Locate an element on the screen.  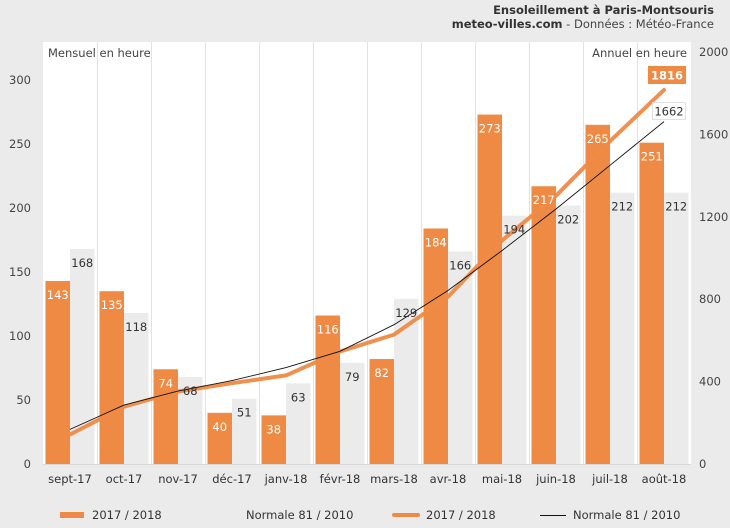
bar-label-current: 40 is located at coordinates (219, 427).